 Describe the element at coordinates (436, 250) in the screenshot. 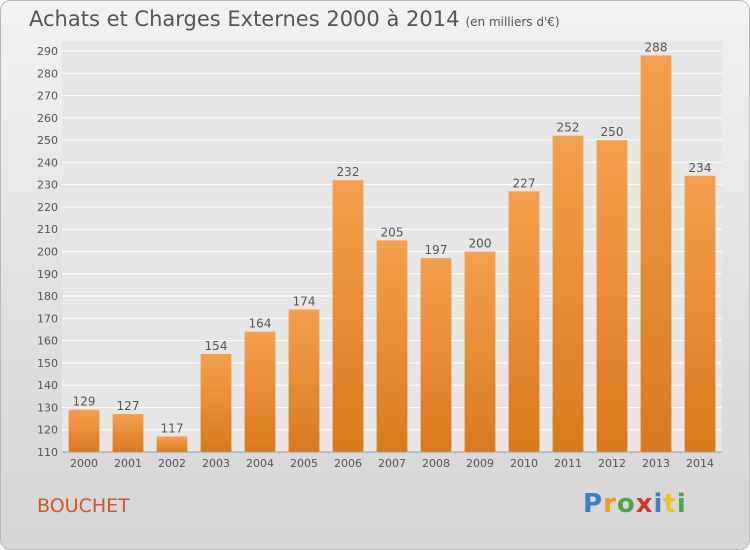

I see `bar-value-label: 197` at that location.